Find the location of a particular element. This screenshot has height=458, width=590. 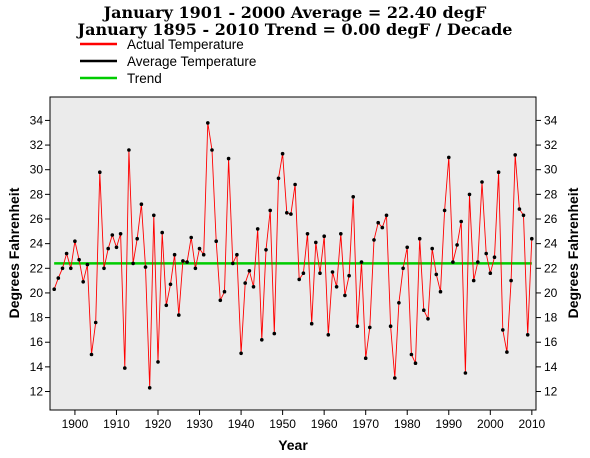

y-axis-label-left: Degrees Fahrenheit is located at coordinates (14, 252).